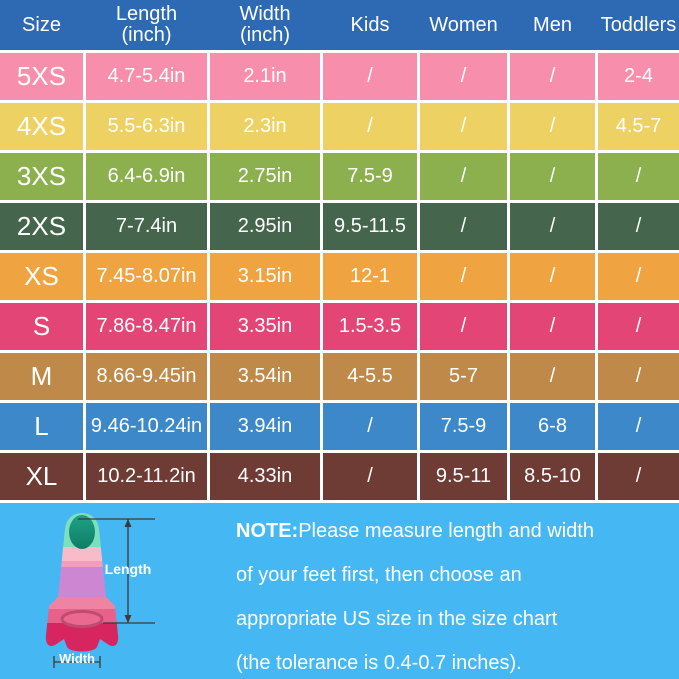 The image size is (679, 679). Describe the element at coordinates (370, 326) in the screenshot. I see `kids-cell: 1.5-3.5` at that location.